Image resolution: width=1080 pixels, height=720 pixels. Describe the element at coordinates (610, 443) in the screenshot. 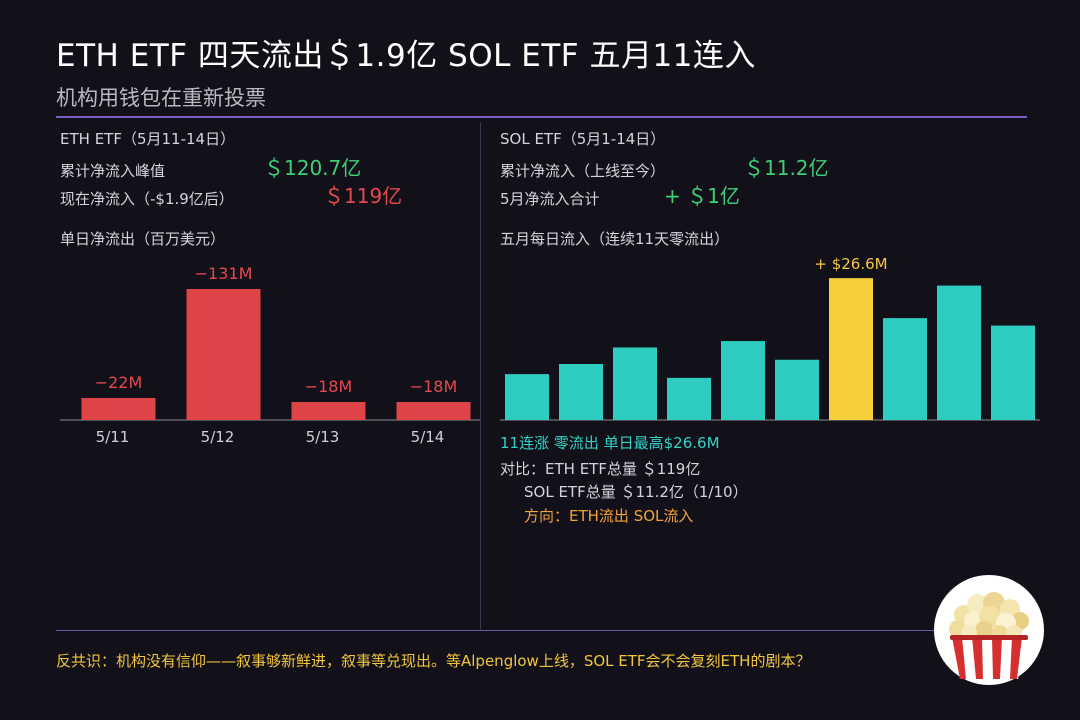

I see `sol-summary: 11连涨 零流出 单日最高$26.6M` at that location.